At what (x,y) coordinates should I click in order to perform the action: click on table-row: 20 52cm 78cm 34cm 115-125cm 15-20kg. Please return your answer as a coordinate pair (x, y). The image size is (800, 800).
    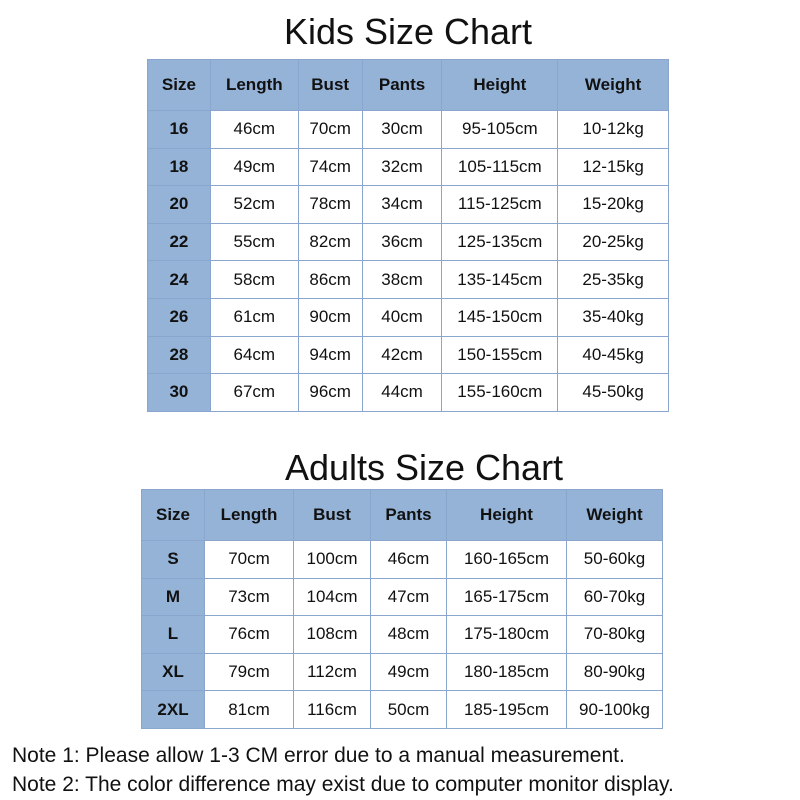
    Looking at the image, I should click on (408, 204).